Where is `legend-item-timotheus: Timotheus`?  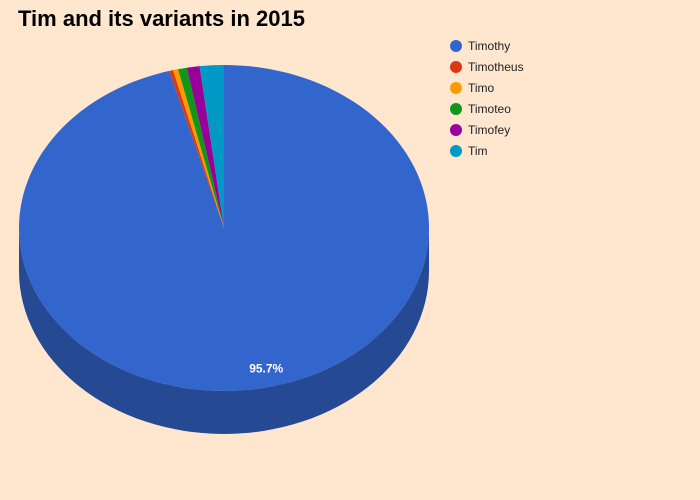
legend-item-timotheus: Timotheus is located at coordinates (487, 66).